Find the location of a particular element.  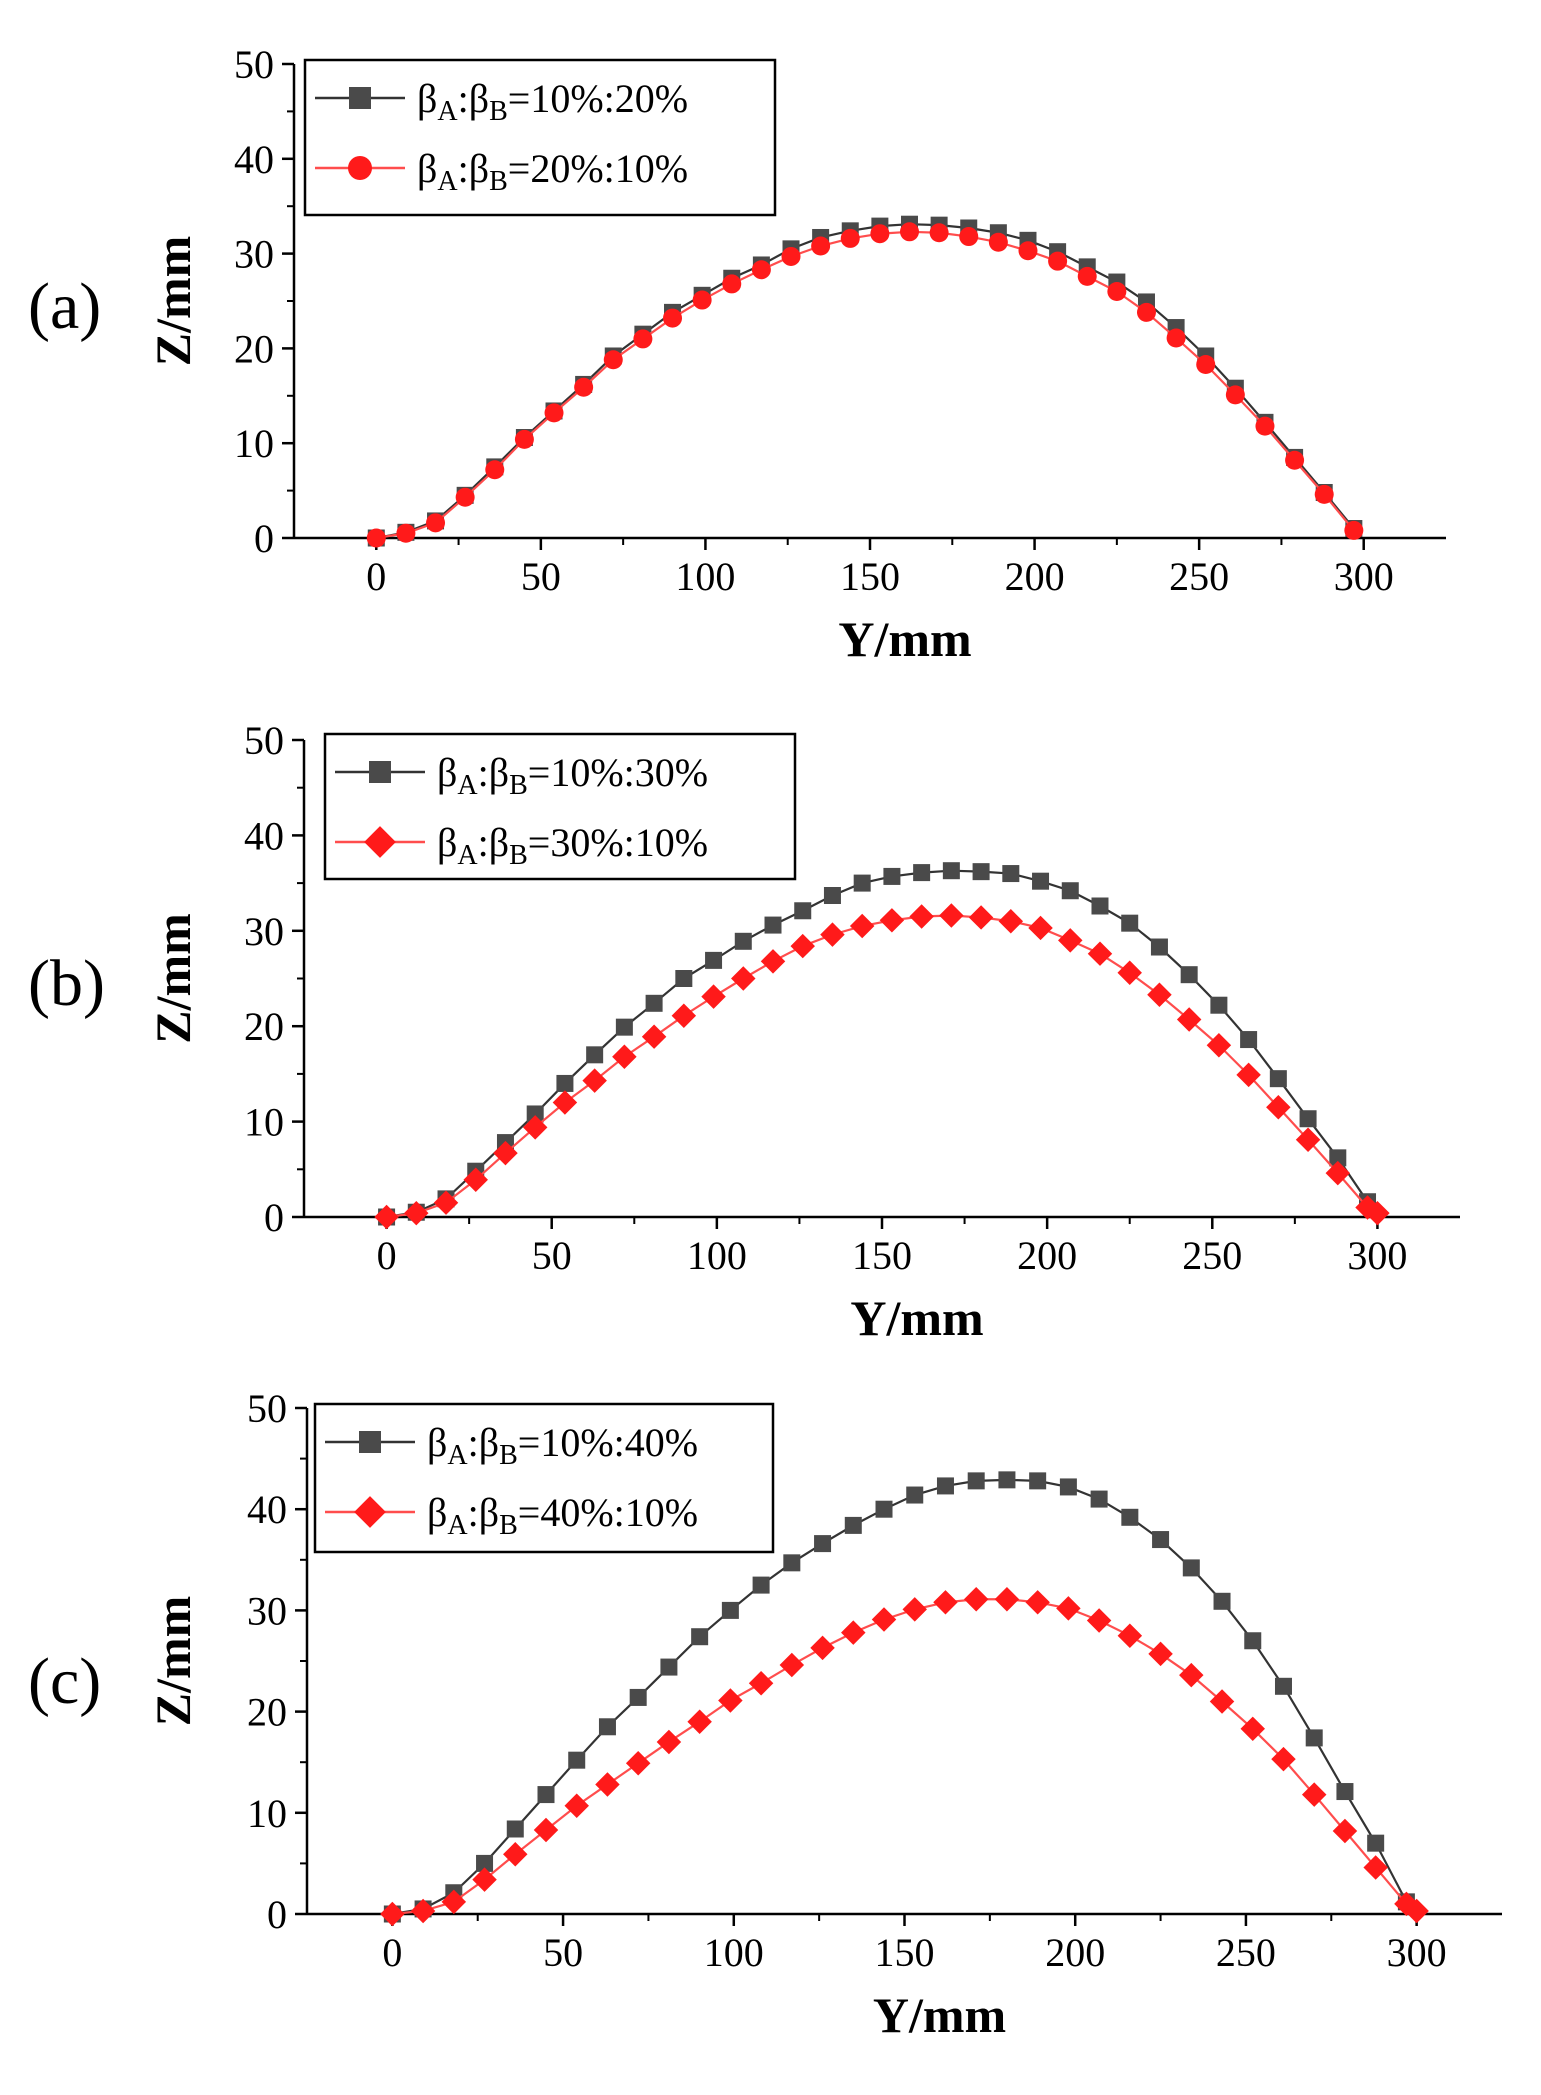

legend-label: βA:βB=40%:10% is located at coordinates (562, 1515).